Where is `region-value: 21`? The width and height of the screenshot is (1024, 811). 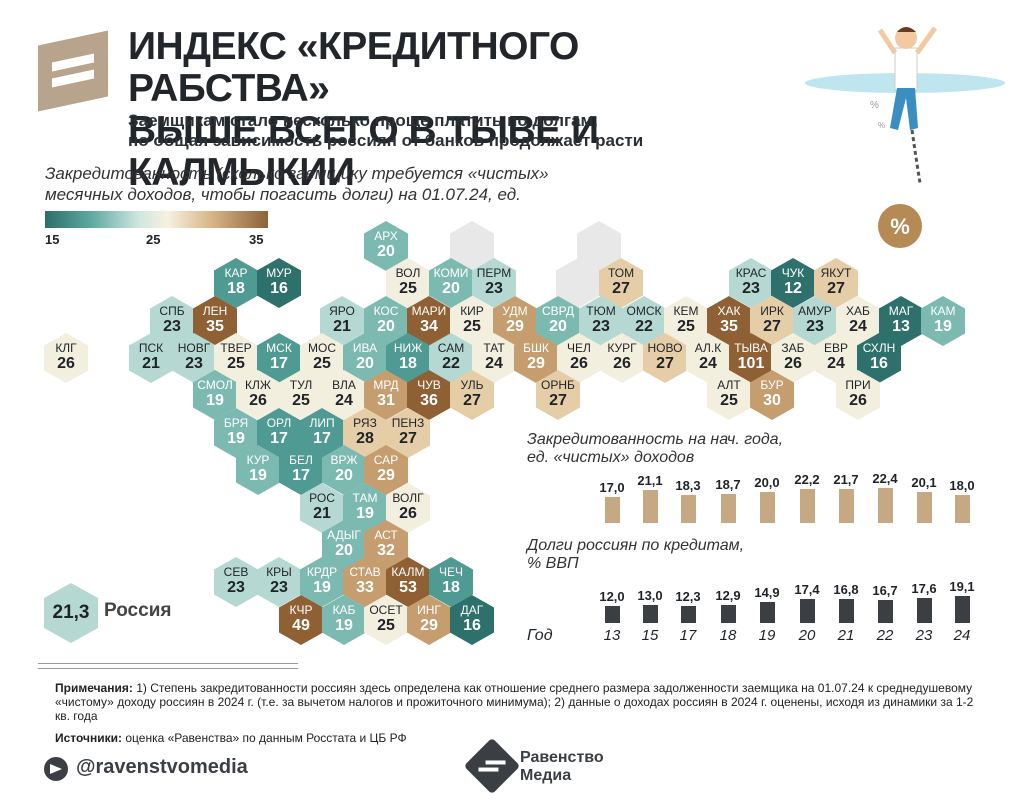 region-value: 21 is located at coordinates (342, 326).